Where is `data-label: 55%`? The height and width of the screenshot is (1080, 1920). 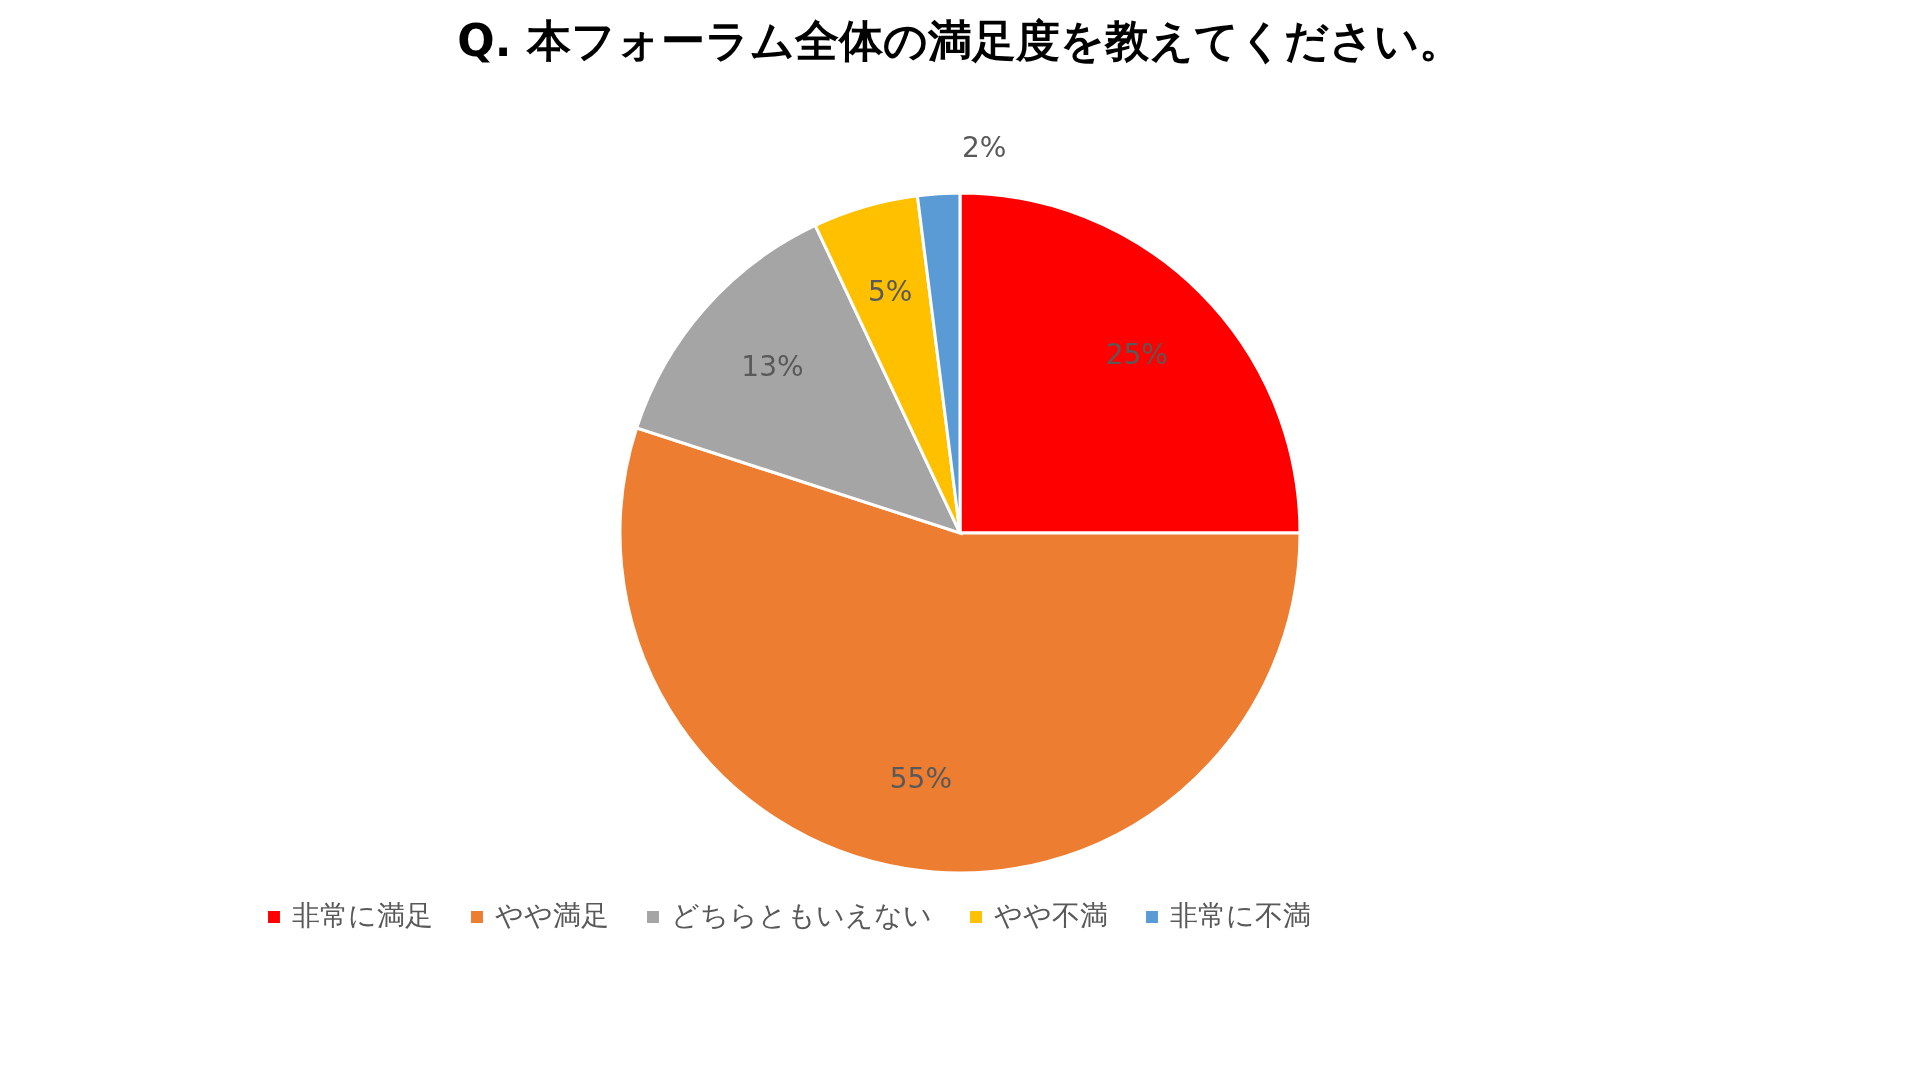 data-label: 55% is located at coordinates (921, 778).